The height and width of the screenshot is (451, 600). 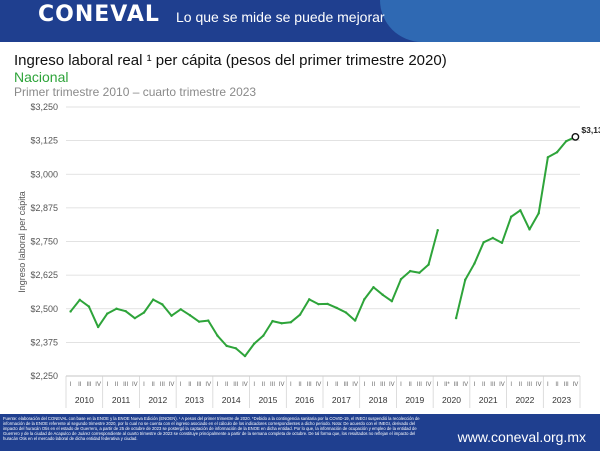 I want to click on y-tick-label: $3,250, so click(x=44, y=107).